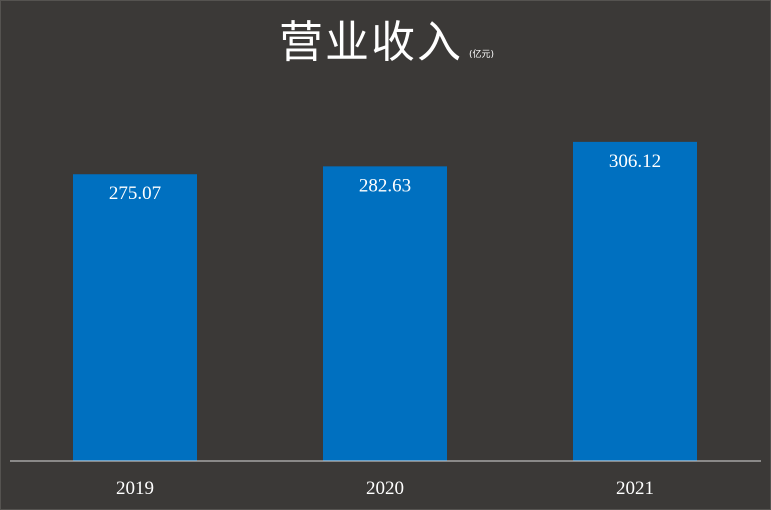 The width and height of the screenshot is (771, 510). I want to click on bar-2021, so click(635, 301).